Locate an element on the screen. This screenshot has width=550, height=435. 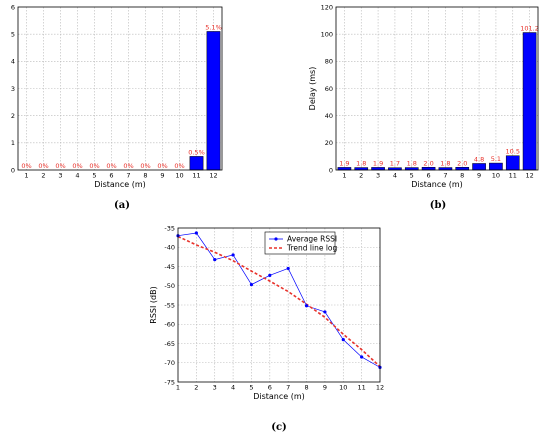
y-tick-label: 1 is located at coordinates (13, 143).